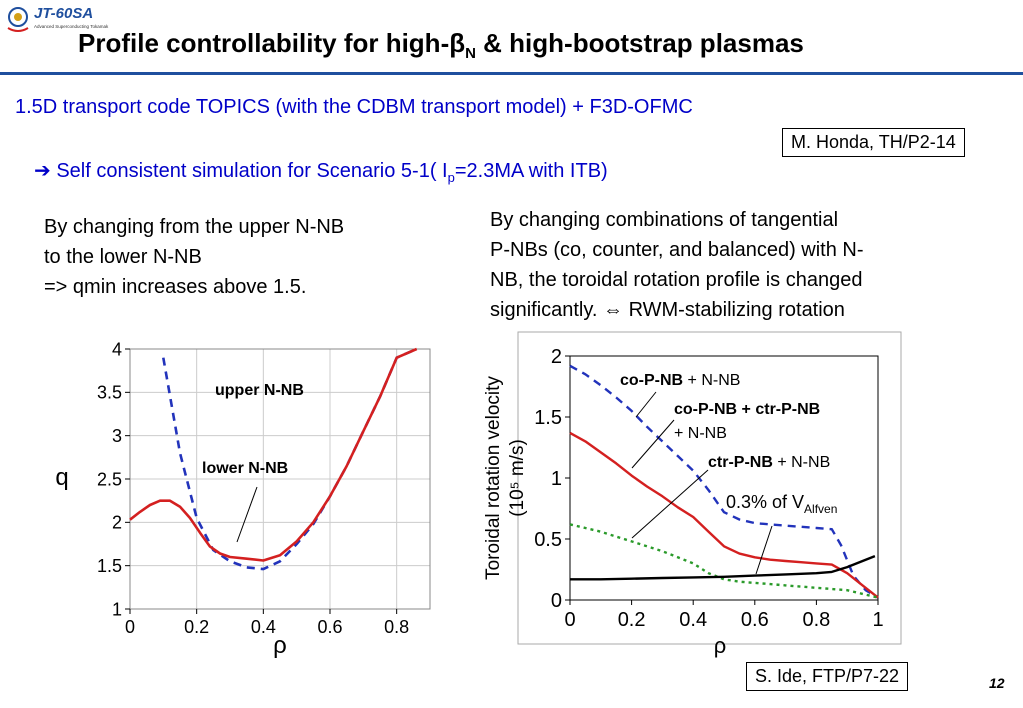 This screenshot has height=708, width=1023. I want to click on legend-balanced-bold: co-P-NB + ctr-P-NB, so click(747, 409).